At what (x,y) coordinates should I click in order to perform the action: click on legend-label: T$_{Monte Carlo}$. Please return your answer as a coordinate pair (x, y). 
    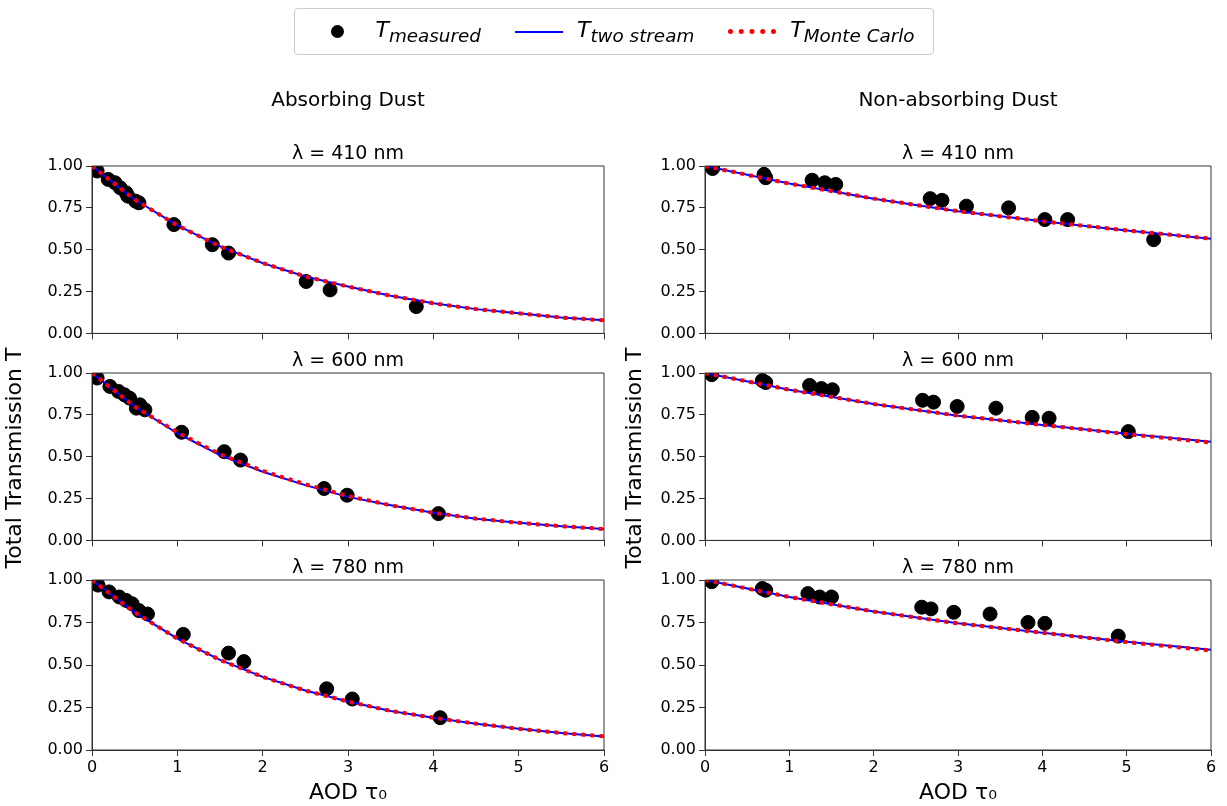
    Looking at the image, I should click on (852, 32).